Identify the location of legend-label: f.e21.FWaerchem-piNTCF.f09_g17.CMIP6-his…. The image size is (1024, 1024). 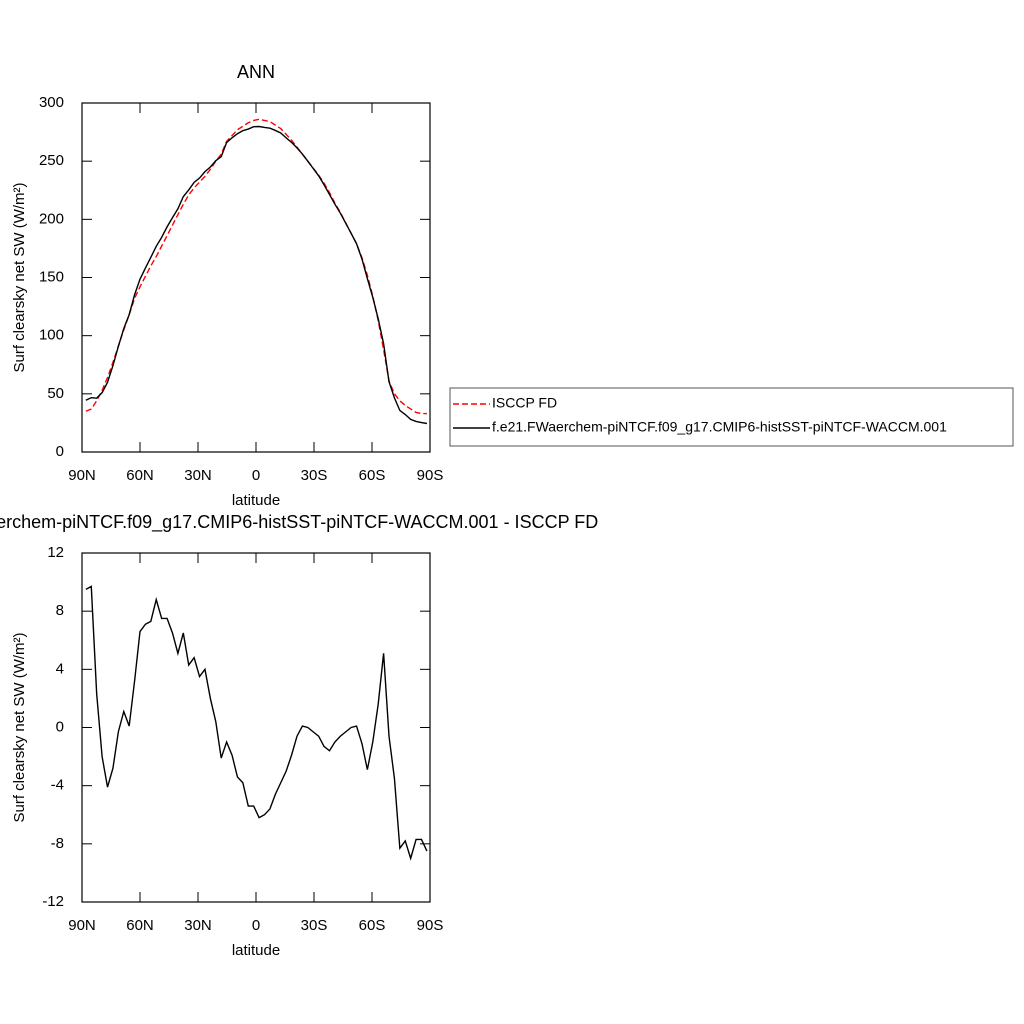
(719, 427).